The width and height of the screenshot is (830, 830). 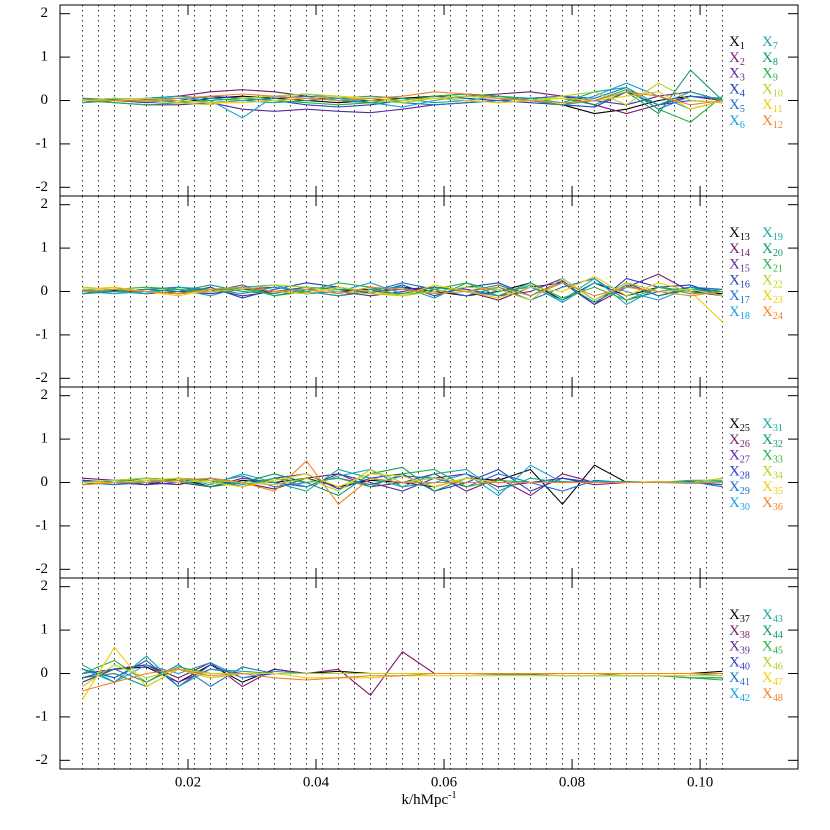 What do you see at coordinates (772, 648) in the screenshot?
I see `legend-entry: X45` at bounding box center [772, 648].